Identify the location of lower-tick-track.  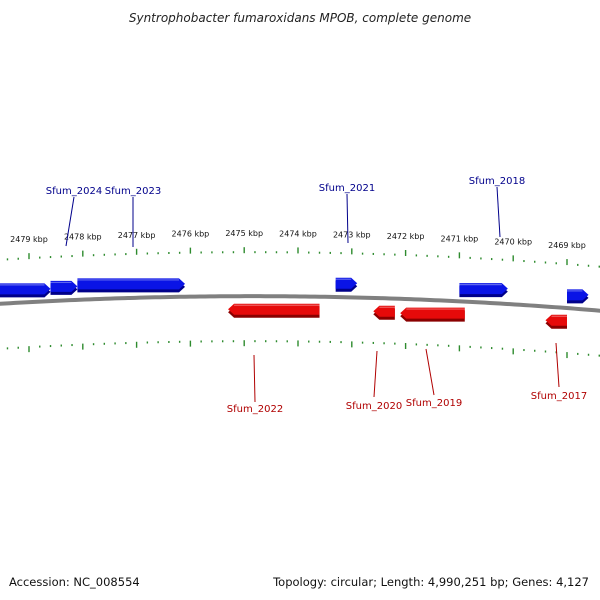
(303, 349).